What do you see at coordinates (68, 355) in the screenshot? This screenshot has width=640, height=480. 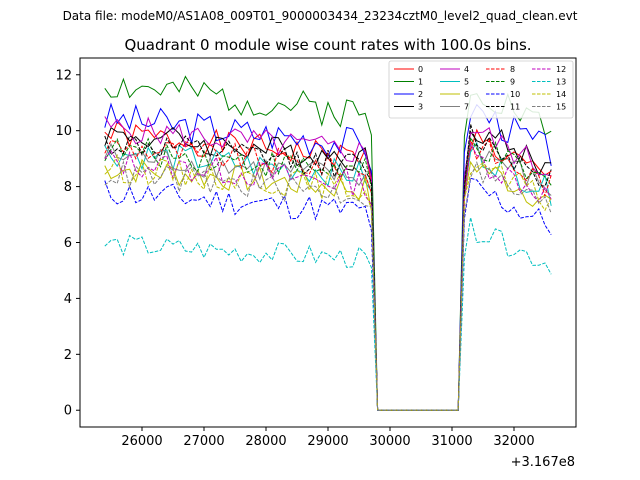 I see `y-tick-label: 2` at bounding box center [68, 355].